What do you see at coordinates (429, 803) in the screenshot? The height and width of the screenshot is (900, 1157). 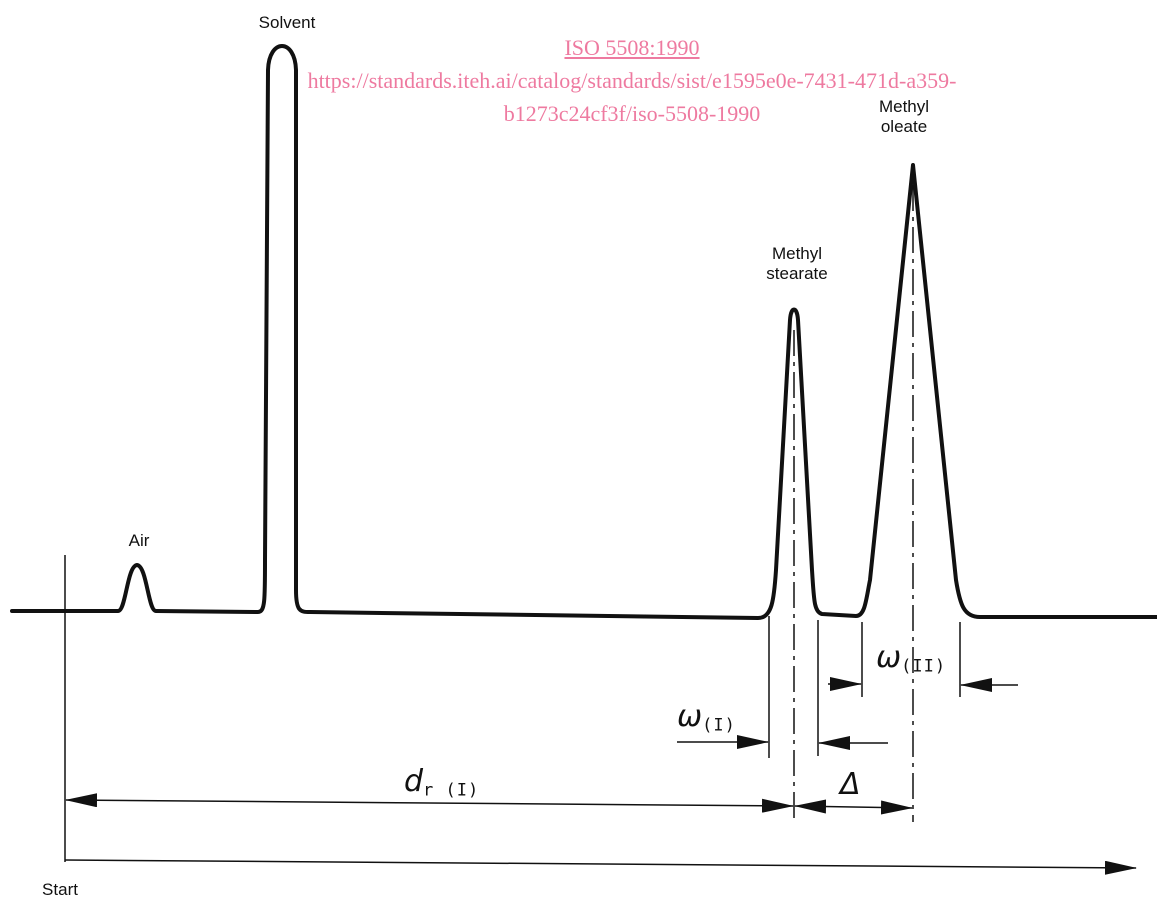 I see `retention-distance-arrow` at bounding box center [429, 803].